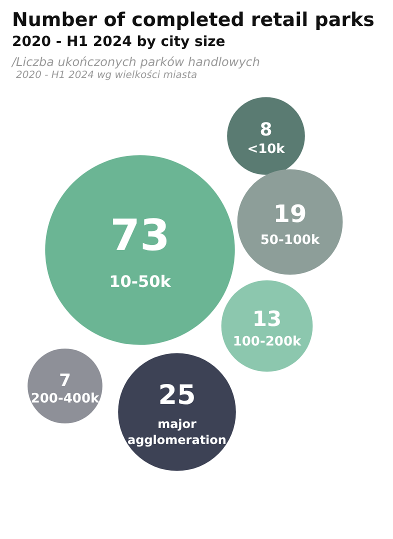  I want to click on text: 2020 - H1 2024 wg wielkości miasta, so click(107, 75).